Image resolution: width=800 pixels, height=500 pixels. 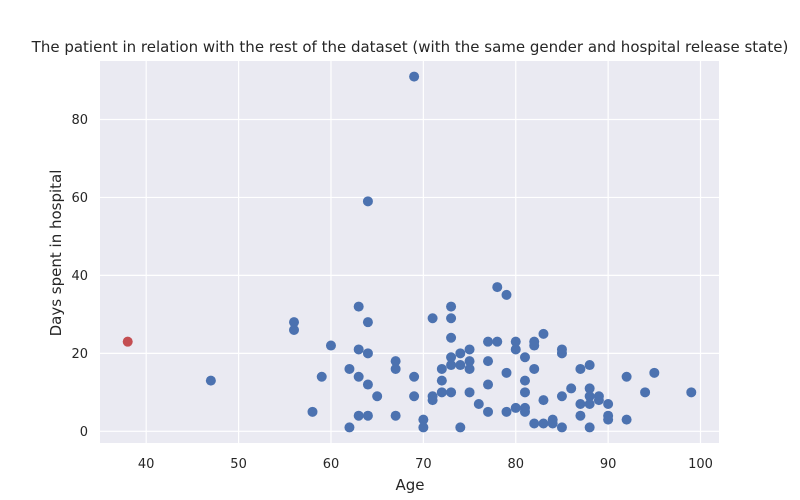 What do you see at coordinates (79, 198) in the screenshot?
I see `y-tick-label: 60` at bounding box center [79, 198].